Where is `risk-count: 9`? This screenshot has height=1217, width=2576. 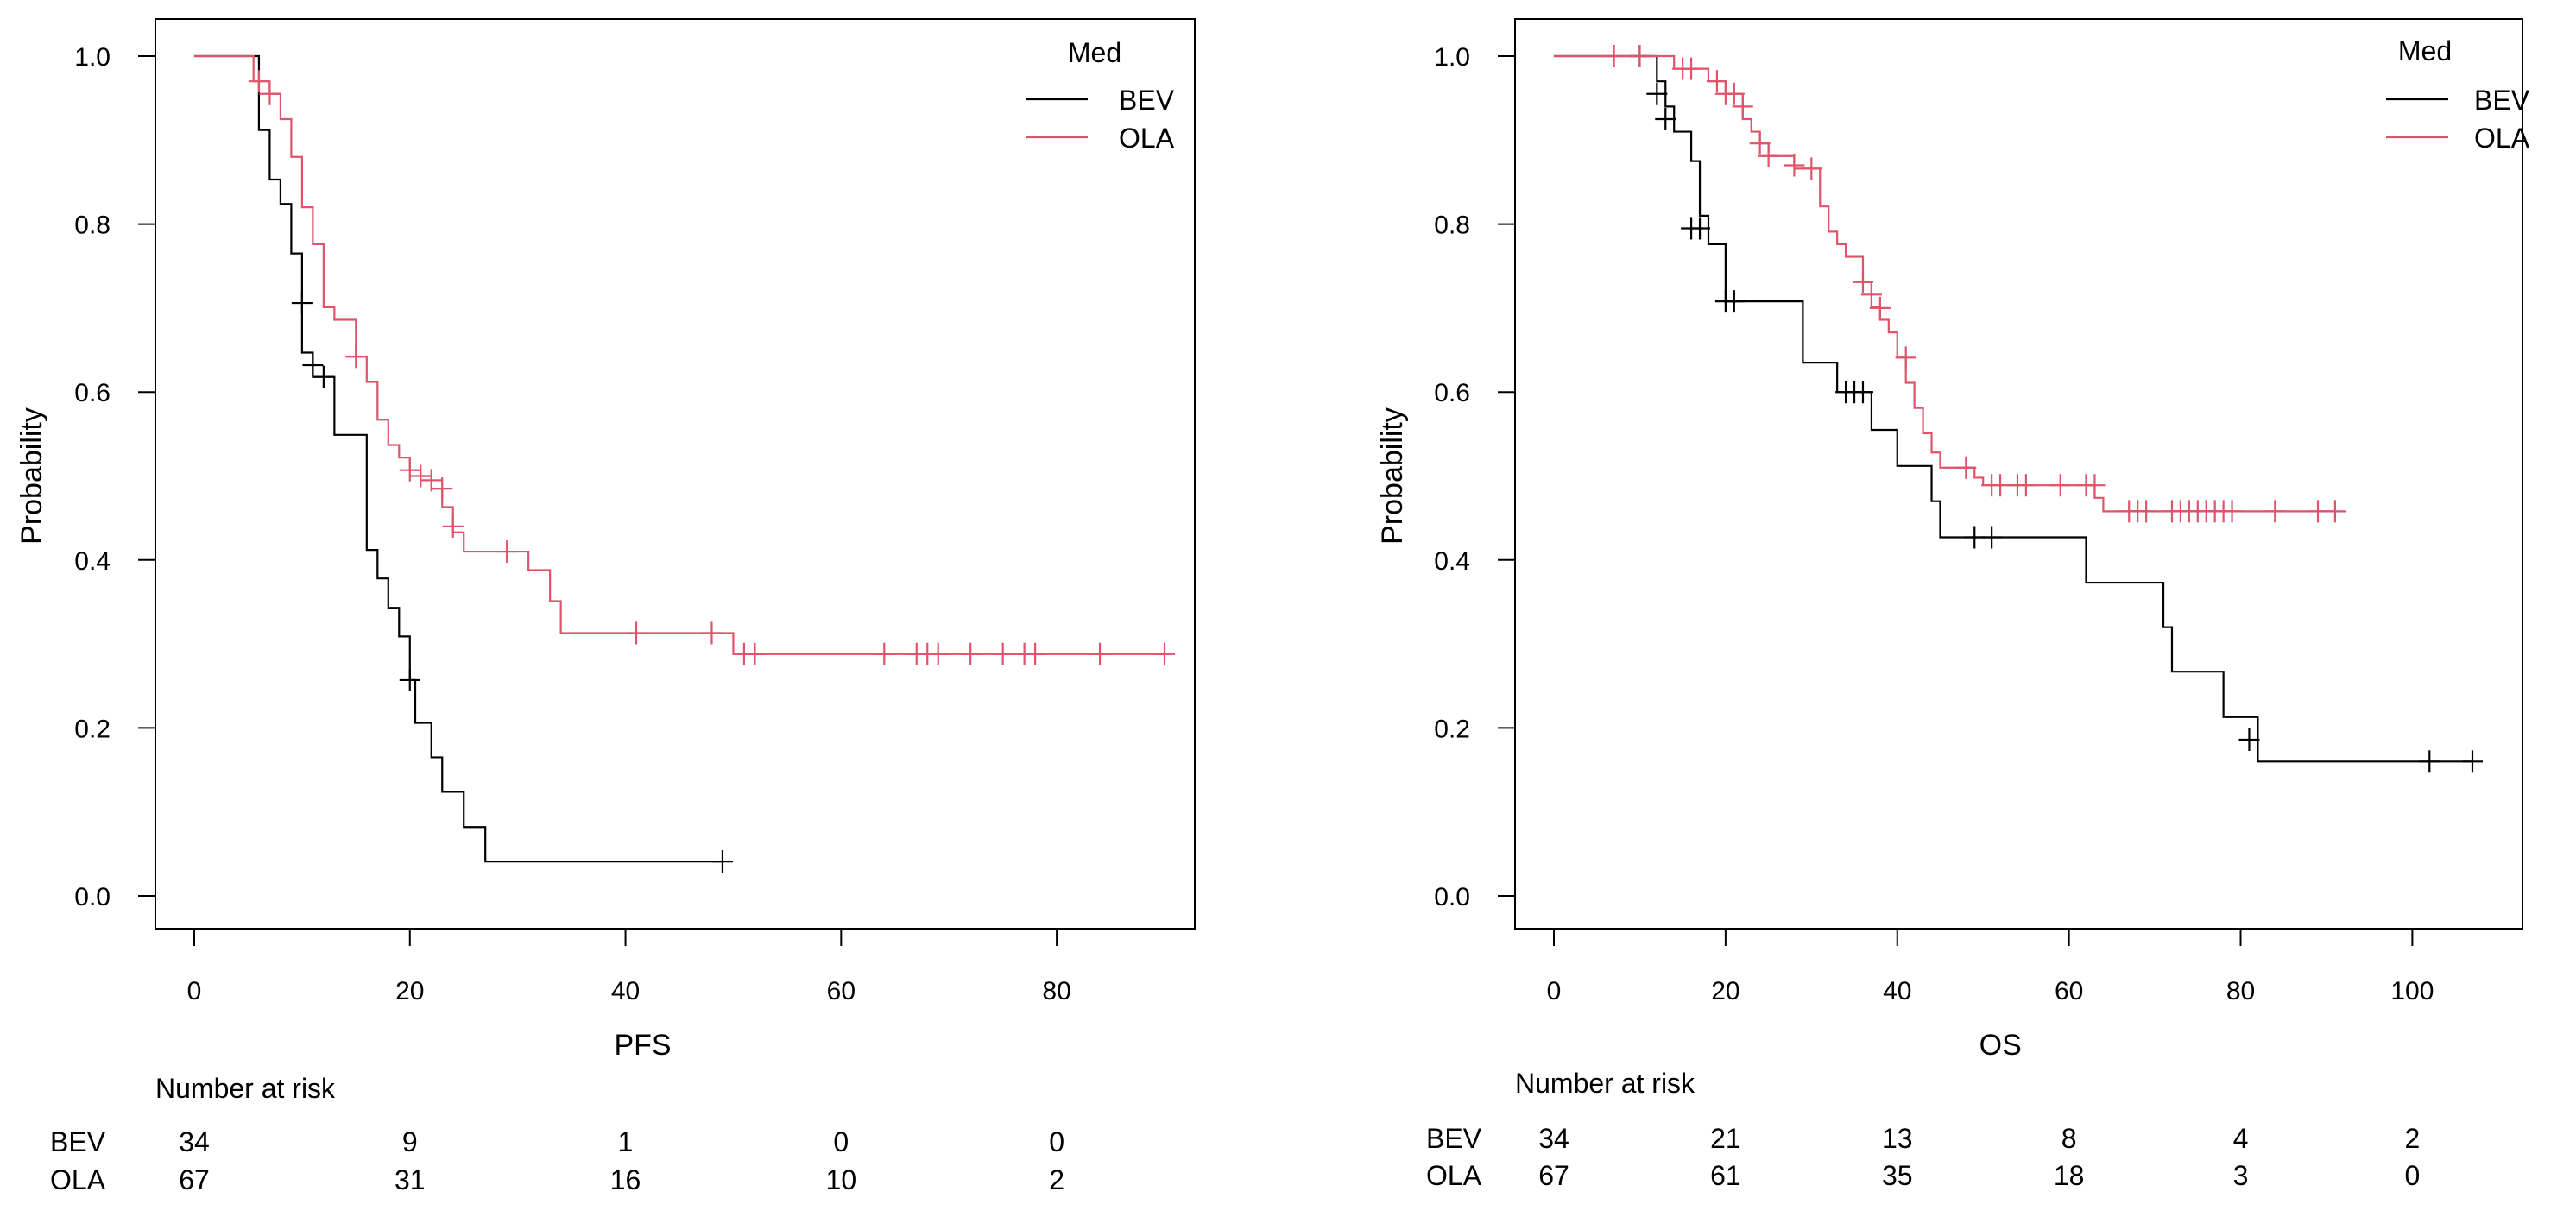
risk-count: 9 is located at coordinates (410, 1141).